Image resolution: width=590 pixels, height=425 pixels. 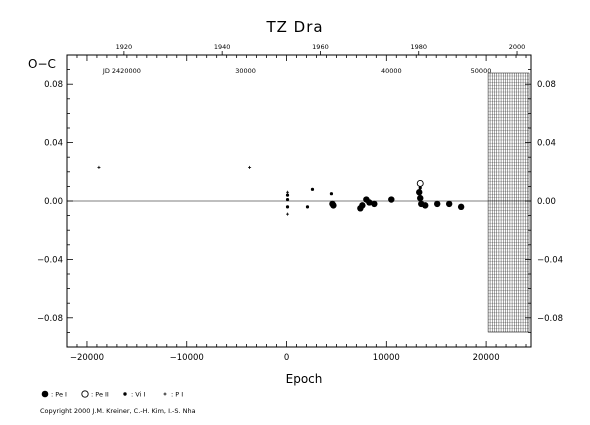 What do you see at coordinates (125, 394) in the screenshot?
I see `legend-symbol-vi1` at bounding box center [125, 394].